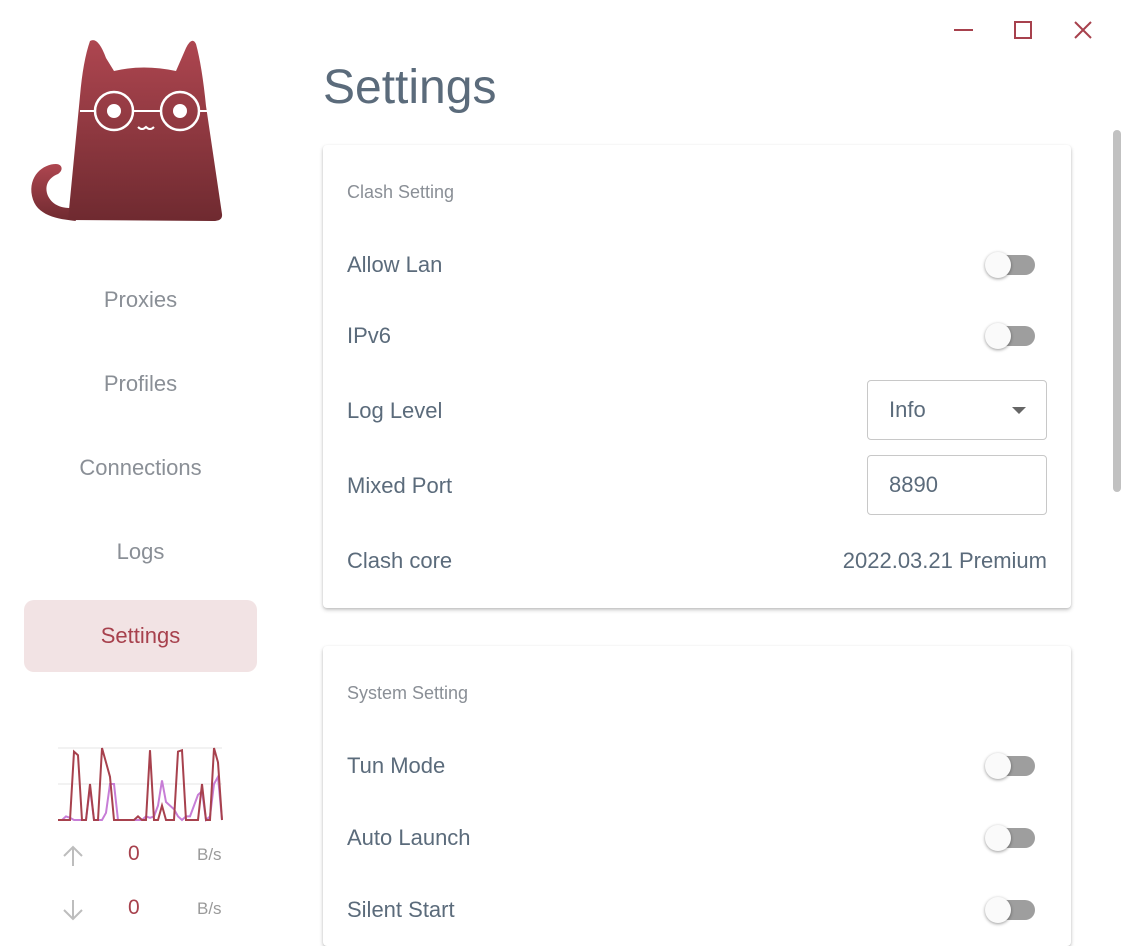 The height and width of the screenshot is (946, 1124). Describe the element at coordinates (1013, 265) in the screenshot. I see `allow-lan-toggle` at that location.